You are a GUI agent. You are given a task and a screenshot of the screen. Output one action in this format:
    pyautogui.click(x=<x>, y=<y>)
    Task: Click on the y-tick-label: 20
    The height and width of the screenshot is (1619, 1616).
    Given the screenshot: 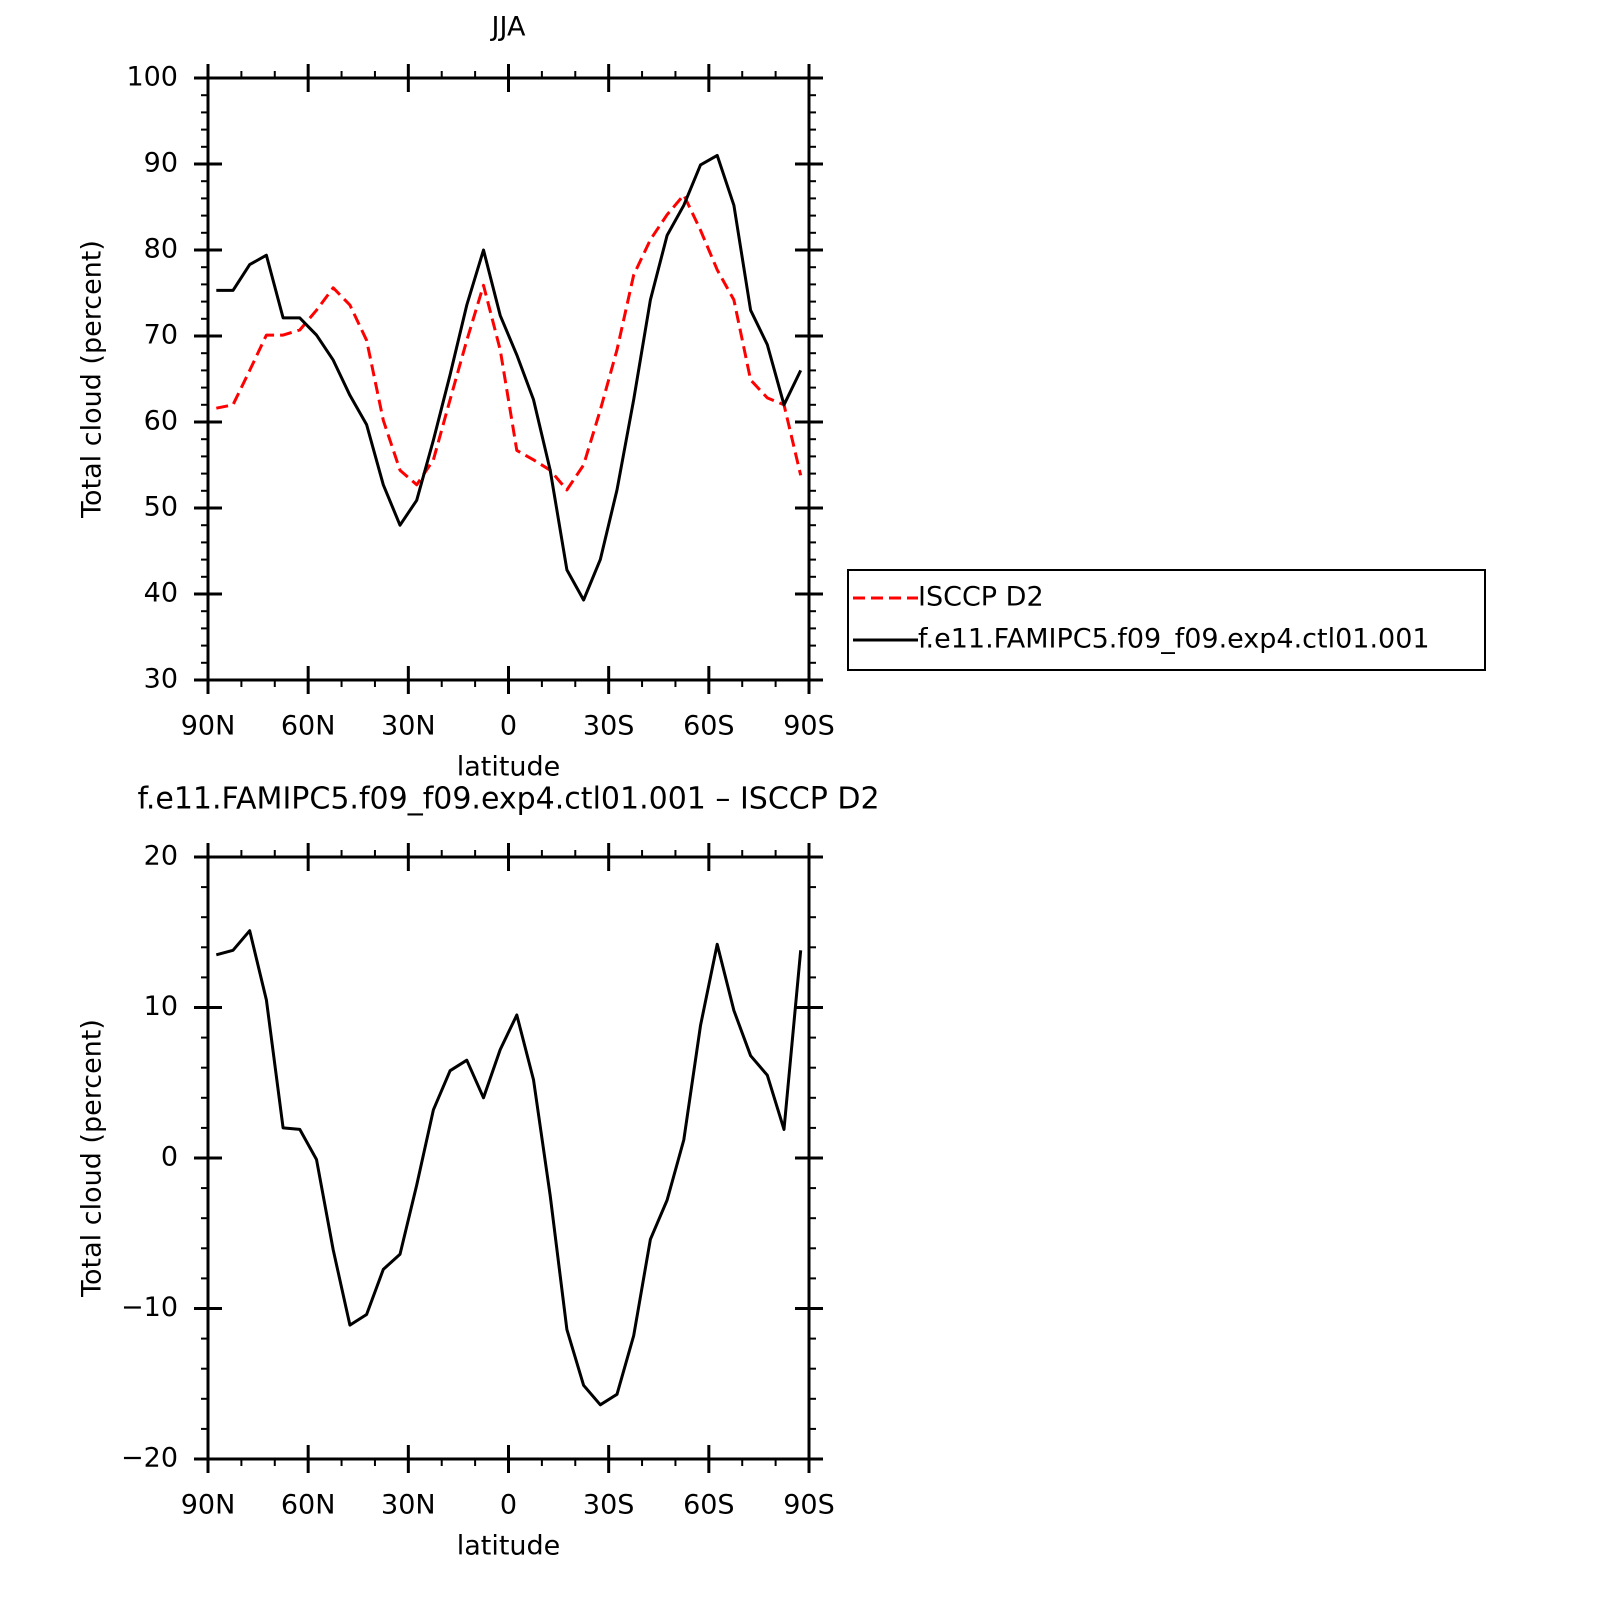 What is the action you would take?
    pyautogui.click(x=161, y=856)
    